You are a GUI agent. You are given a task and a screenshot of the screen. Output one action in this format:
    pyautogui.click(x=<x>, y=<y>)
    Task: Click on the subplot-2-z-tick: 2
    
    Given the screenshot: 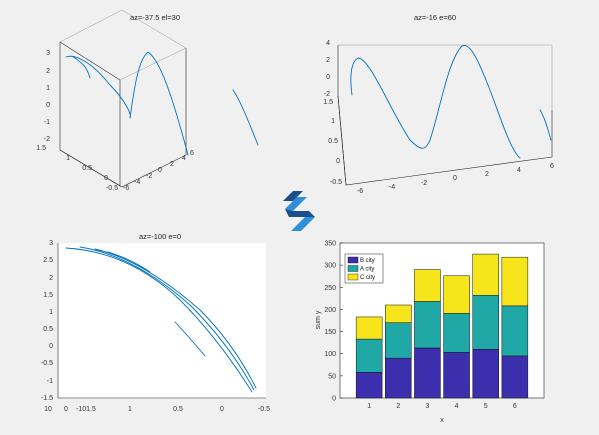 What is the action you would take?
    pyautogui.click(x=328, y=60)
    